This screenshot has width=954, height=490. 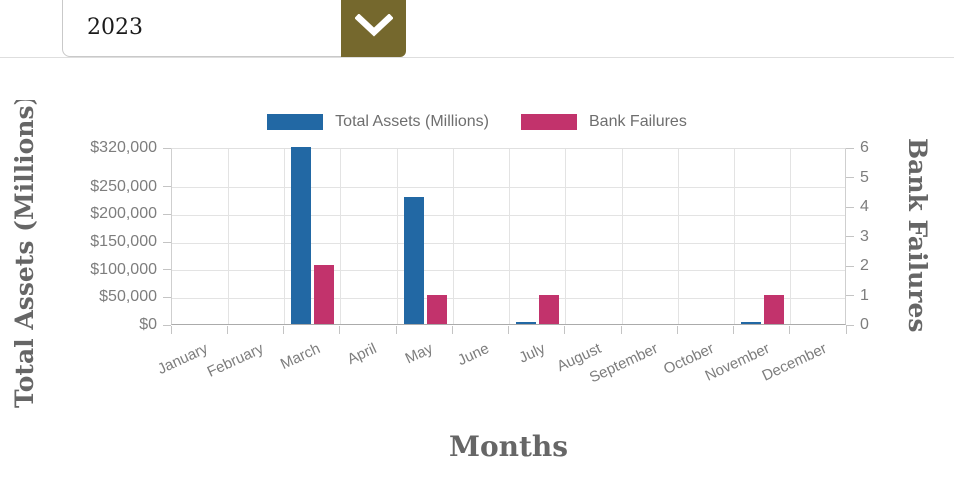 I want to click on left-axis-tick-label: $250,000, so click(x=123, y=186).